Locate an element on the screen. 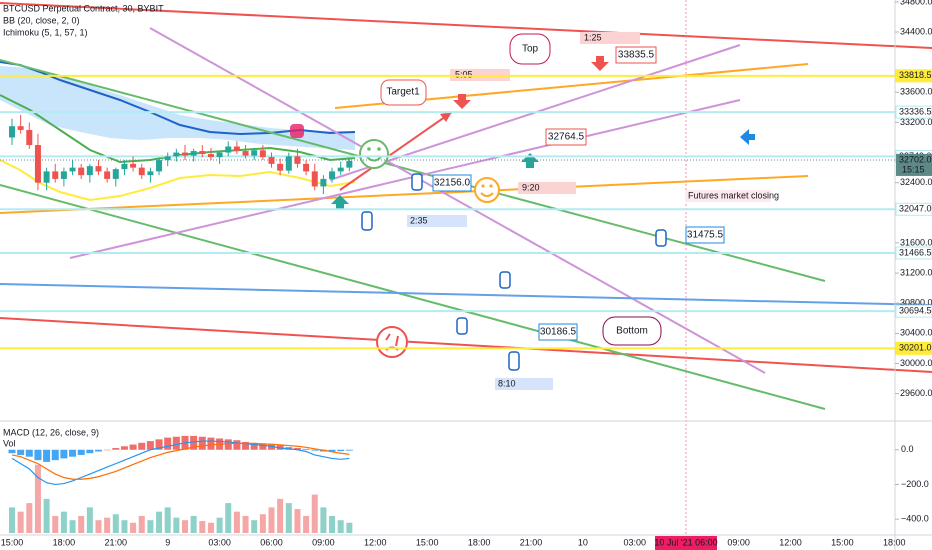 This screenshot has width=932, height=550. arrow-head is located at coordinates (446, 117).